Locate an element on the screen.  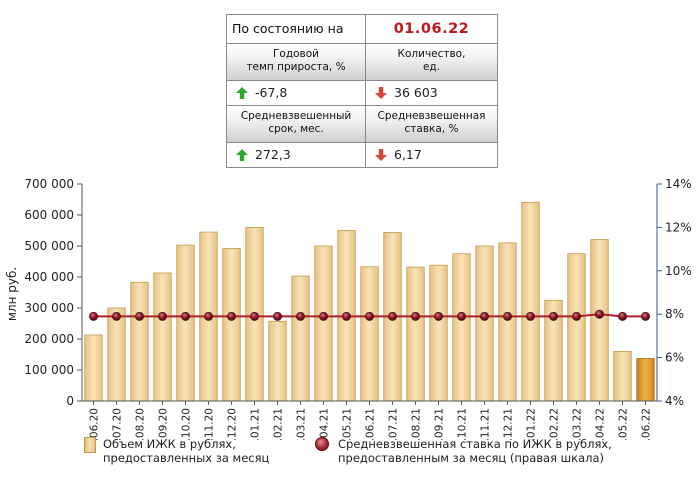
avg-rate-header: Средневзвешенная ставка, % is located at coordinates (431, 124).